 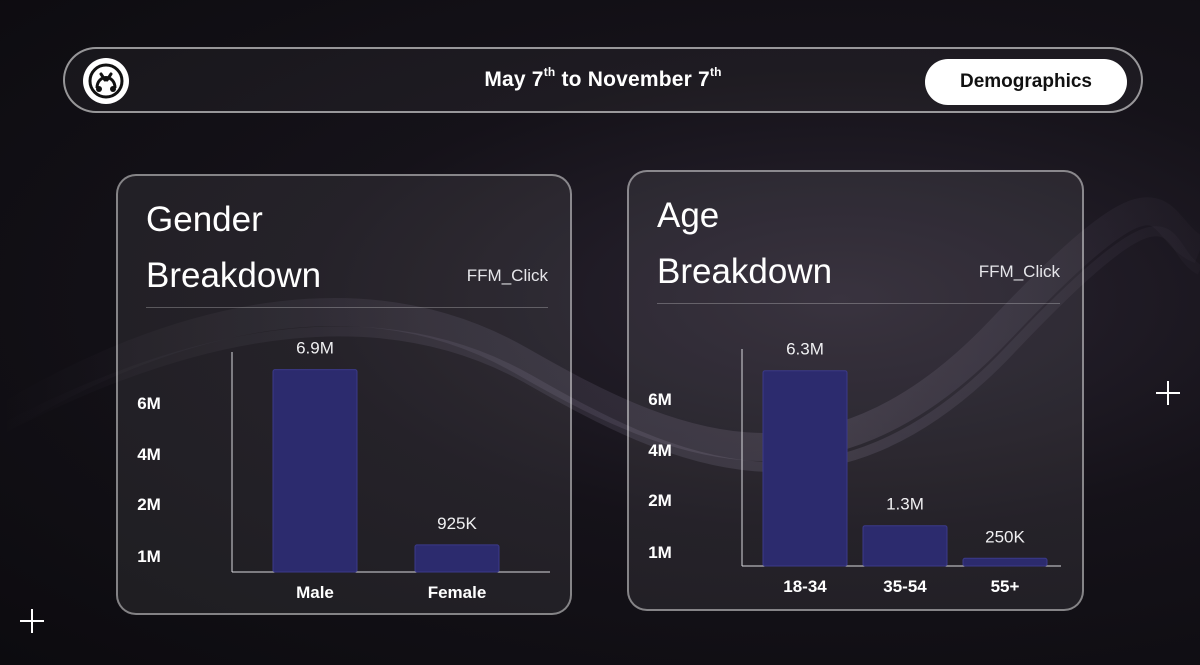 I want to click on gender-card-source: FFM_Click, so click(x=507, y=275).